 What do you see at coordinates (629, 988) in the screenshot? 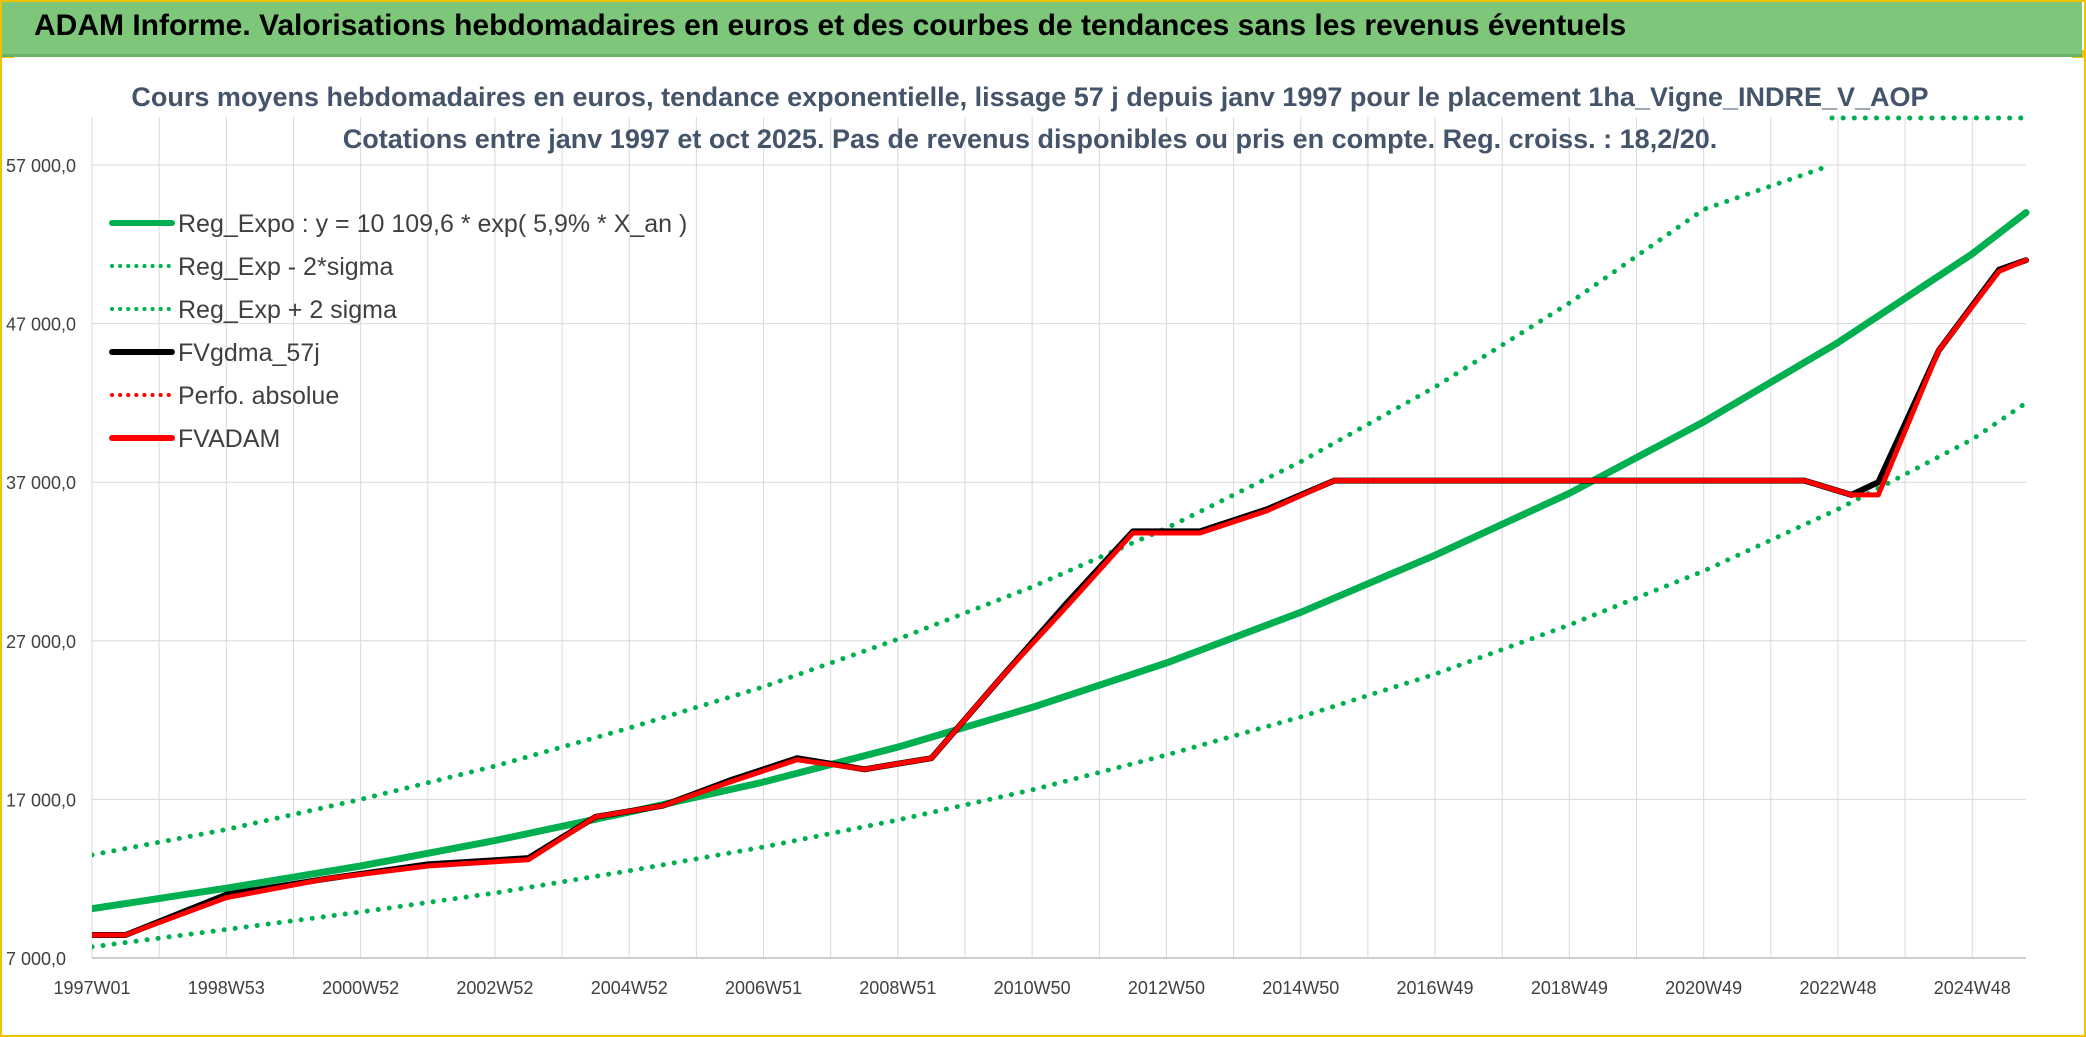
I see `x-tick-label: 2004W52` at bounding box center [629, 988].